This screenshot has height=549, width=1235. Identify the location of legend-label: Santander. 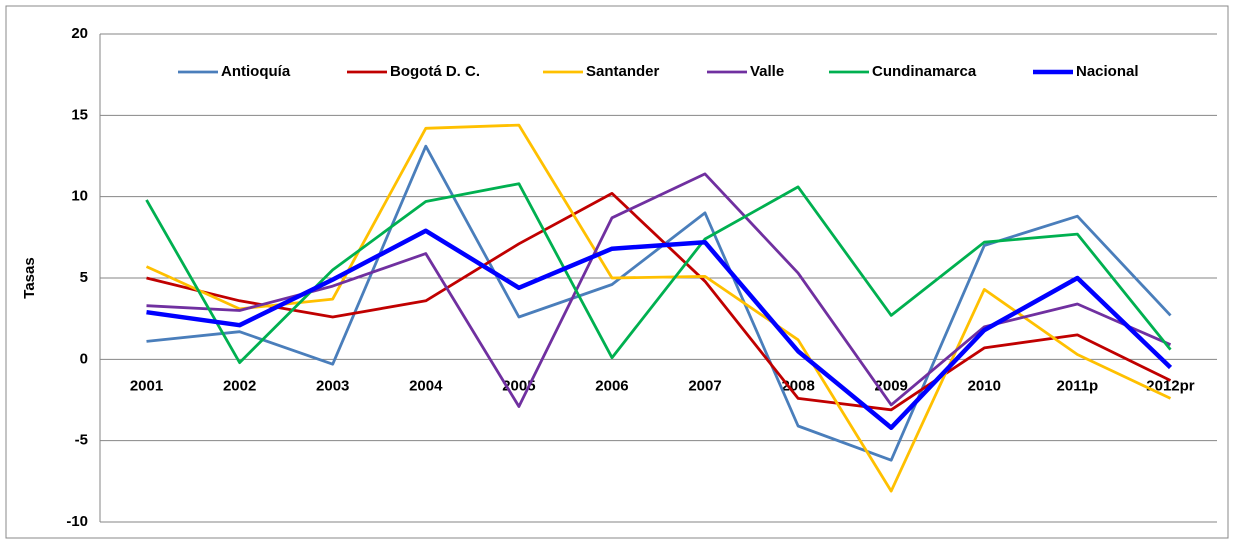
(623, 71).